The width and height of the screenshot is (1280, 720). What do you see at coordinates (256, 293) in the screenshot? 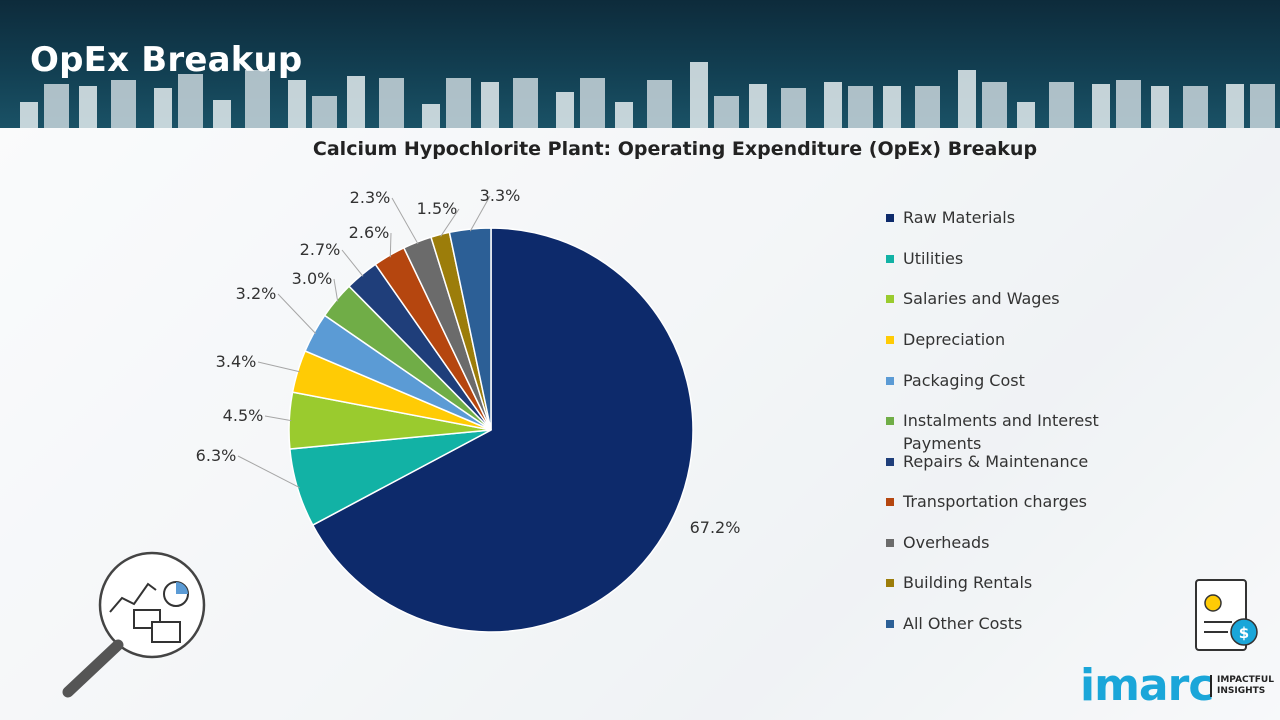
I see `data-label: 3.2%` at bounding box center [256, 293].